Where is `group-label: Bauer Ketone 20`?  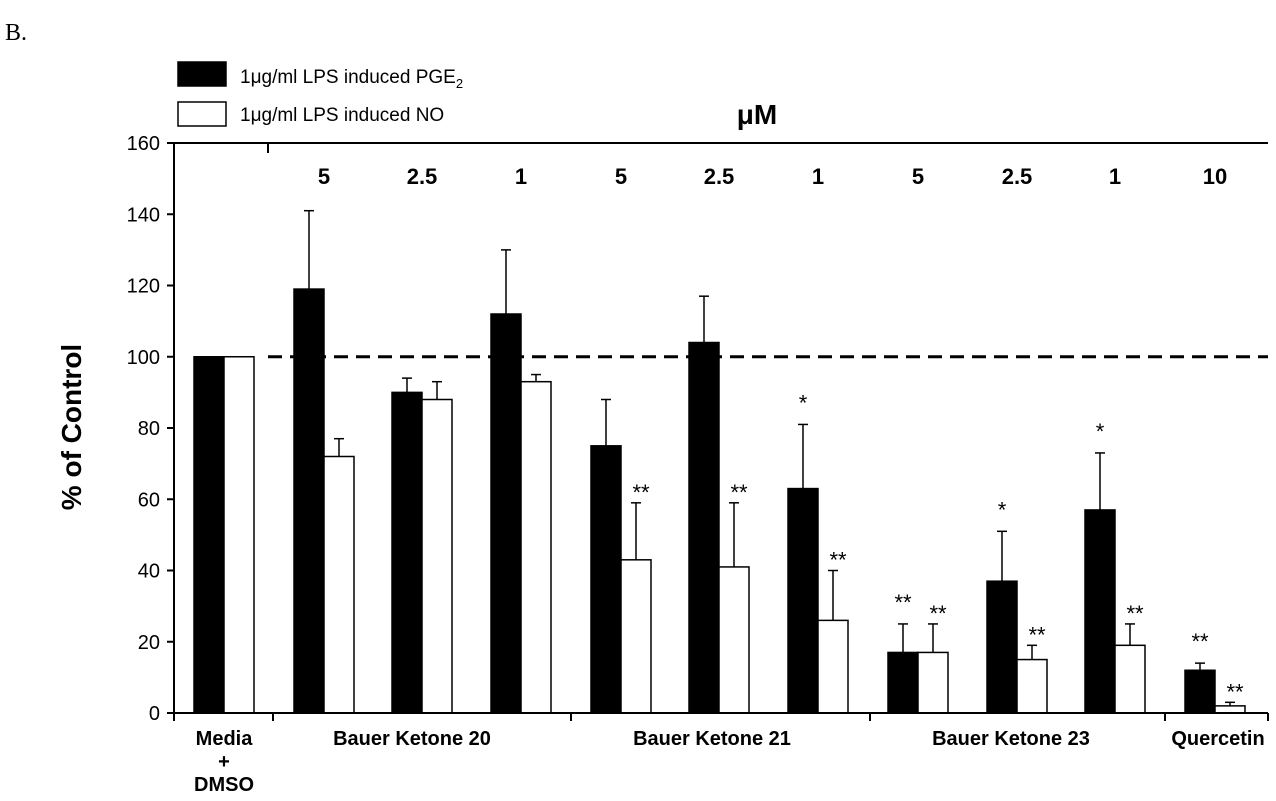 group-label: Bauer Ketone 20 is located at coordinates (412, 739).